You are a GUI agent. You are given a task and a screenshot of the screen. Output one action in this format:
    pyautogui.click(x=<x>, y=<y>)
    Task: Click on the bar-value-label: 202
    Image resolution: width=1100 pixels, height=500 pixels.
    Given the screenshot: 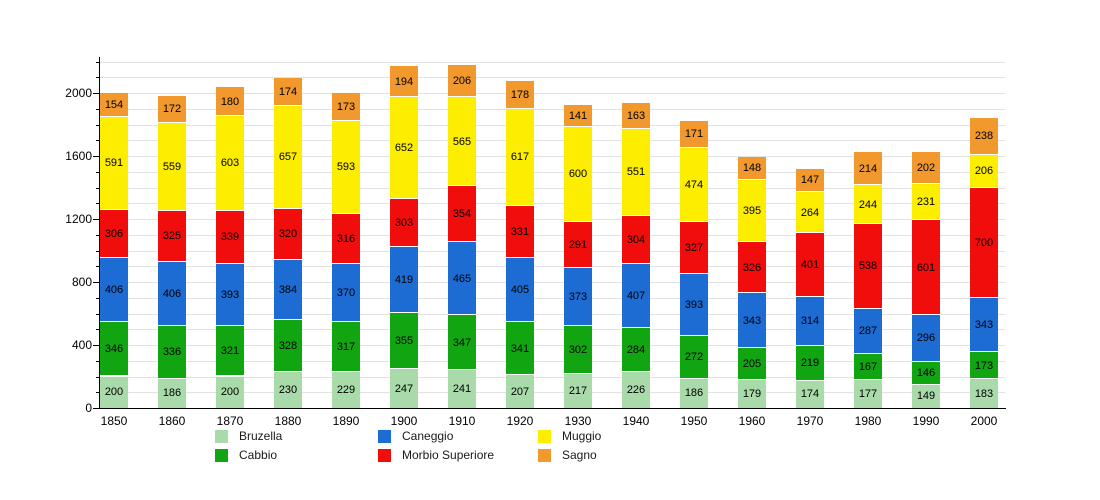 What is the action you would take?
    pyautogui.click(x=926, y=167)
    